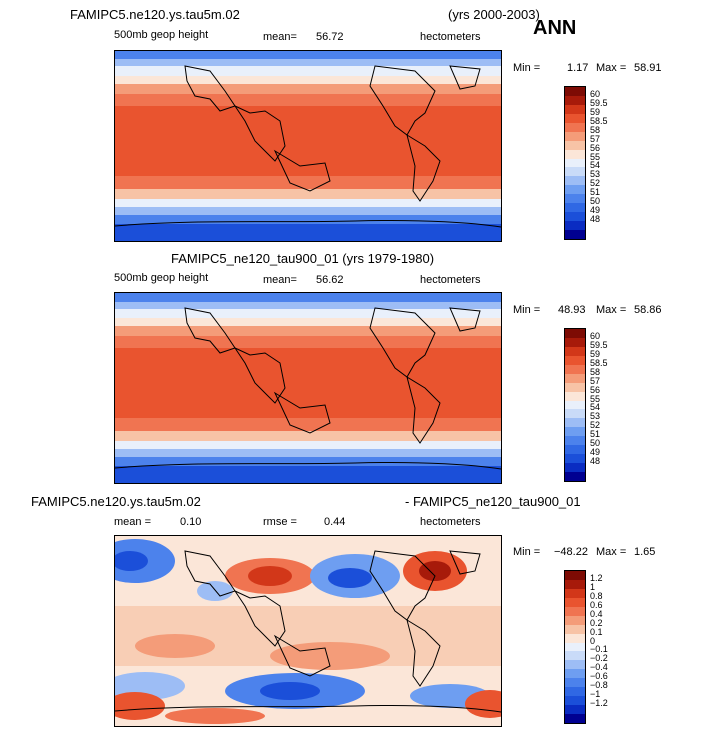 This screenshot has height=737, width=717. What do you see at coordinates (571, 552) in the screenshot?
I see `panel3-min-value: −48.22` at bounding box center [571, 552].